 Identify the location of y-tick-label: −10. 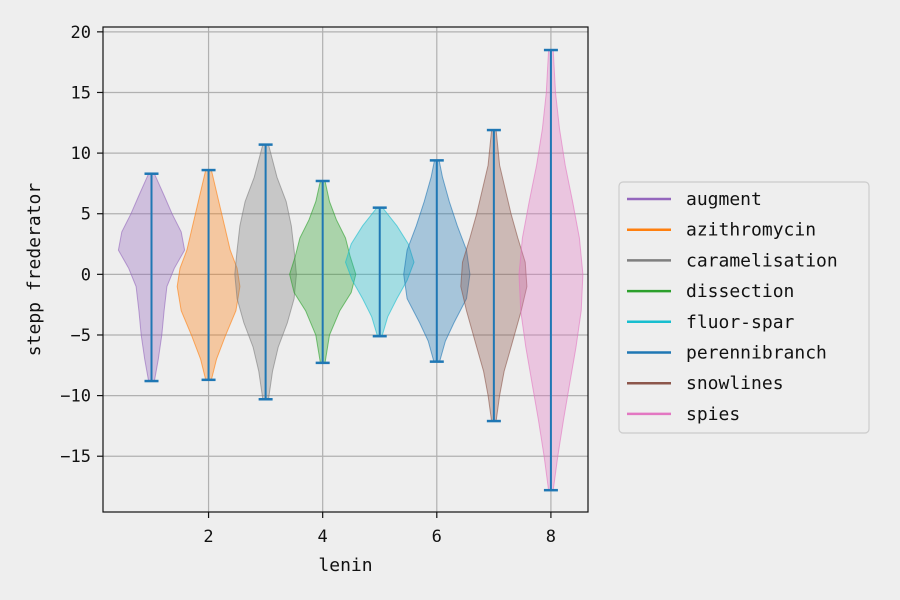
(75, 397).